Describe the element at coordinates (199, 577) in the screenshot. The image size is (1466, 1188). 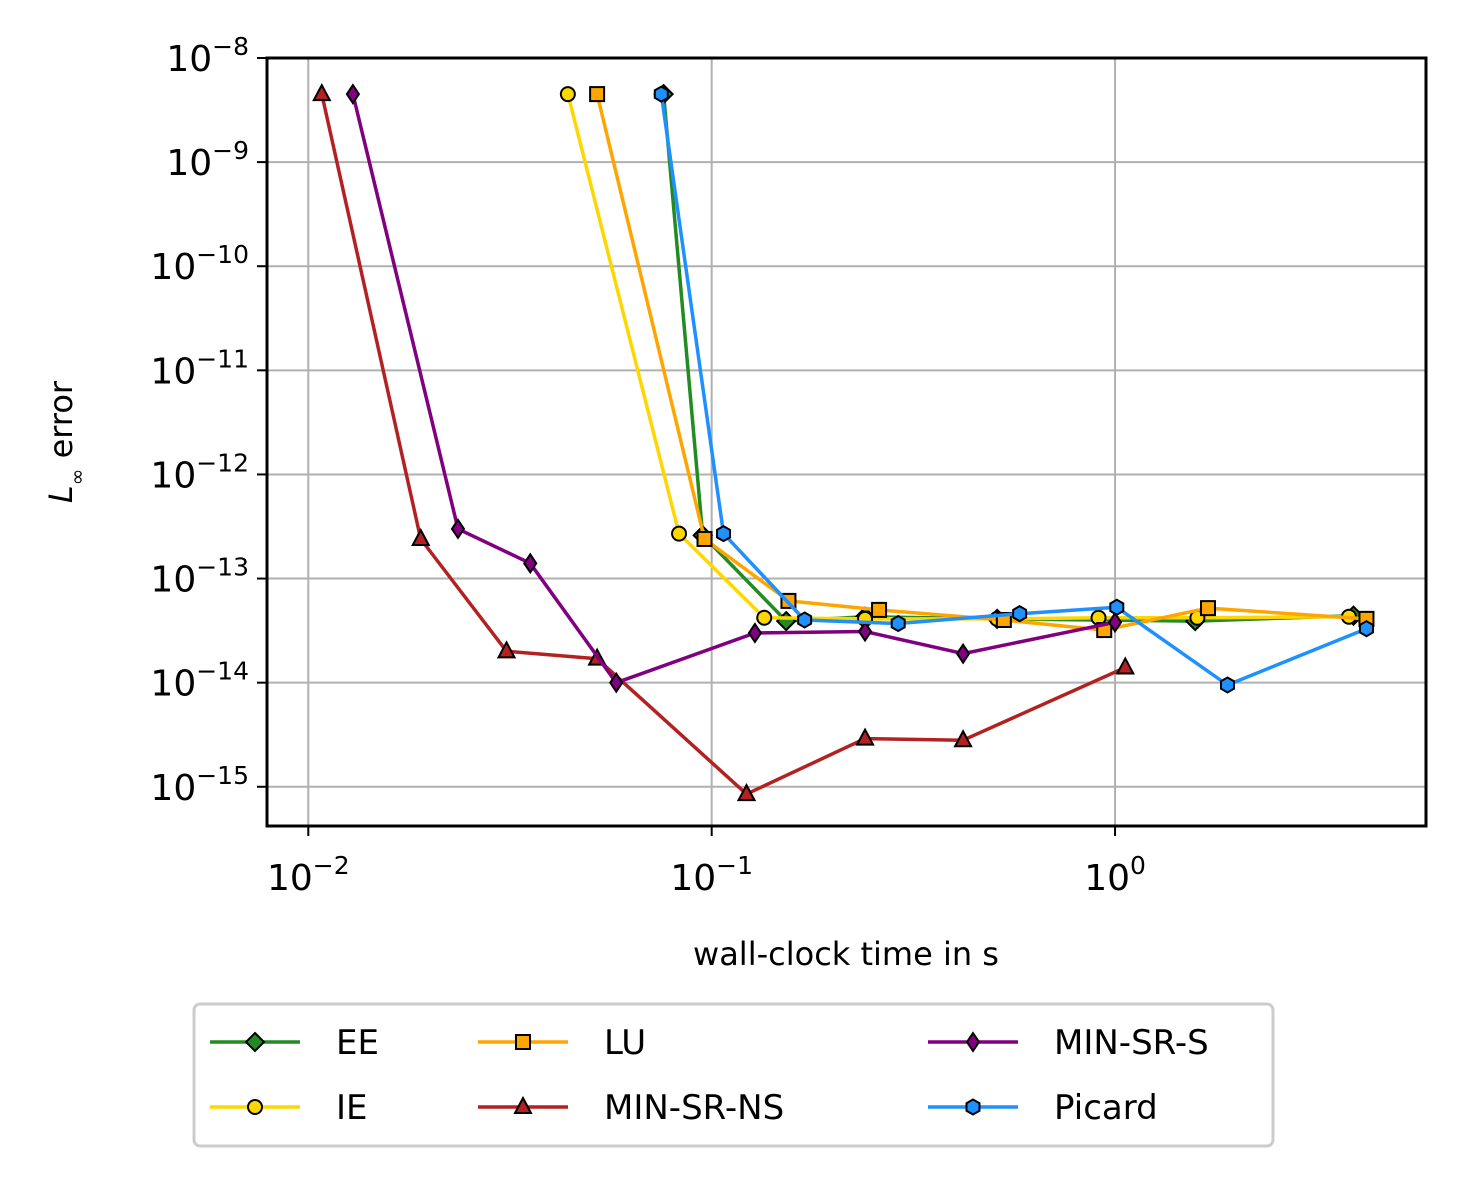
I see `y-tick-label: 10⁻¹³` at that location.